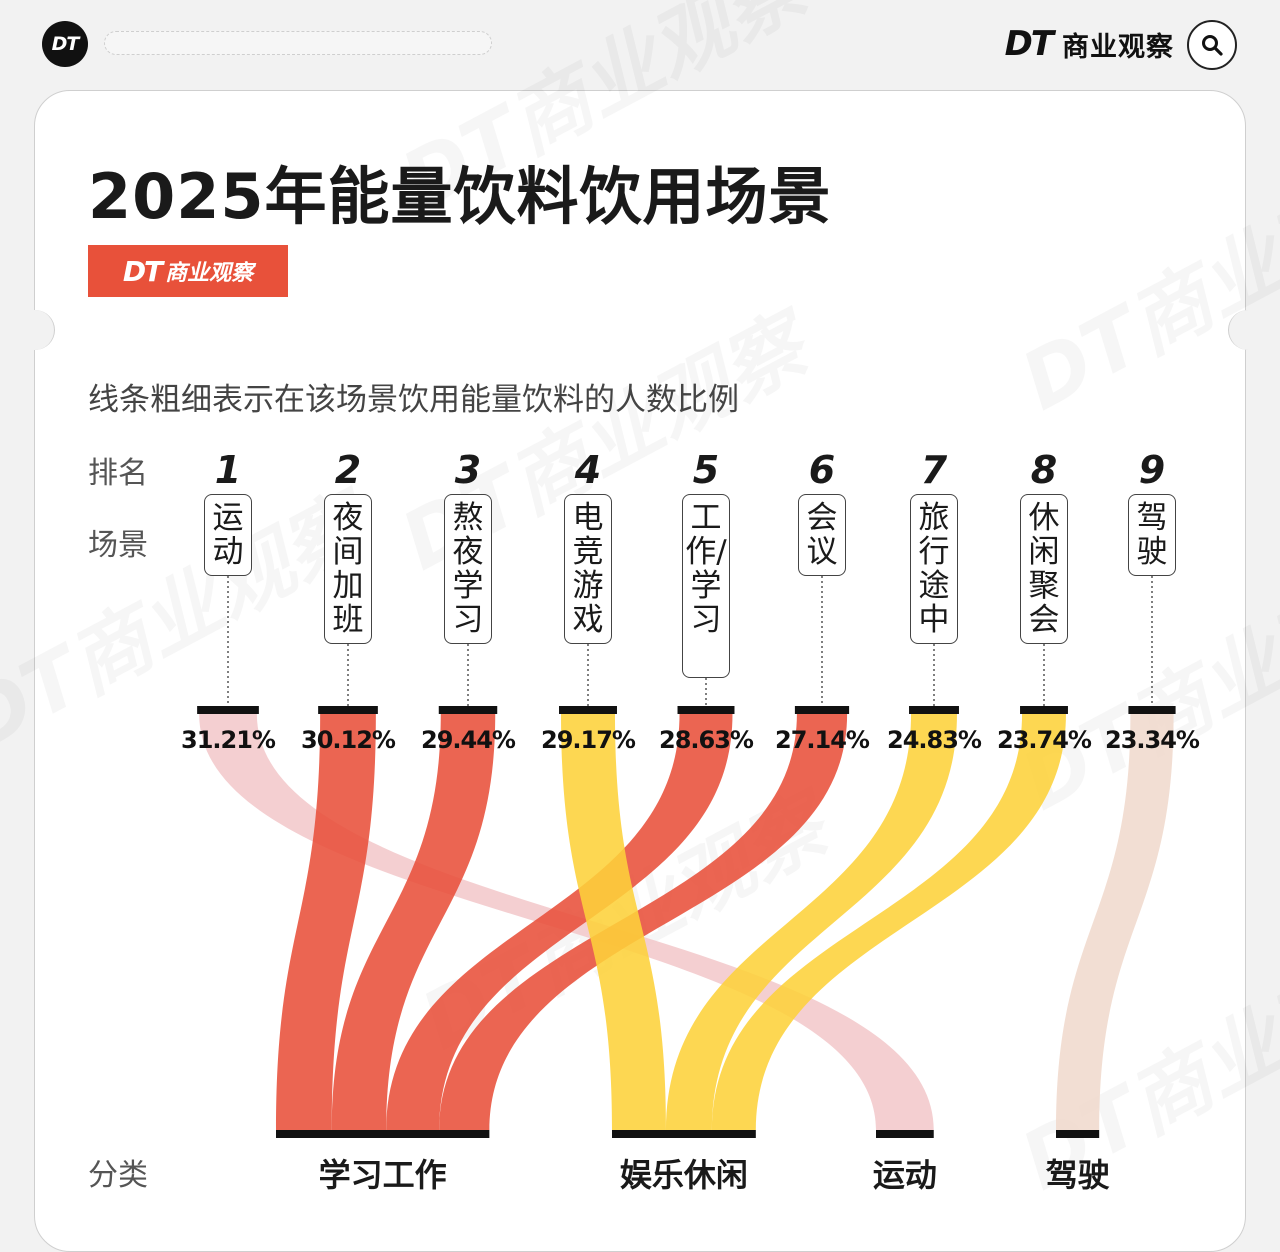 The height and width of the screenshot is (1252, 1280). Describe the element at coordinates (683, 1175) in the screenshot. I see `category-label: 娱乐休闲` at that location.